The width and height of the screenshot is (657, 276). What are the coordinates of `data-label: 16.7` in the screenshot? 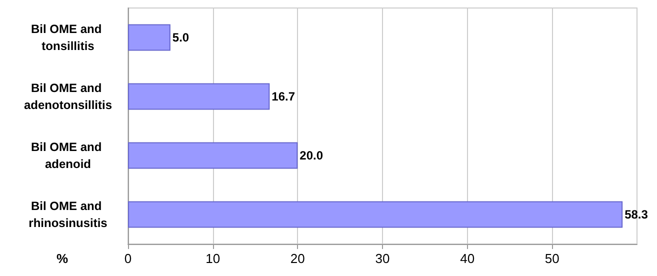 It's located at (284, 97).